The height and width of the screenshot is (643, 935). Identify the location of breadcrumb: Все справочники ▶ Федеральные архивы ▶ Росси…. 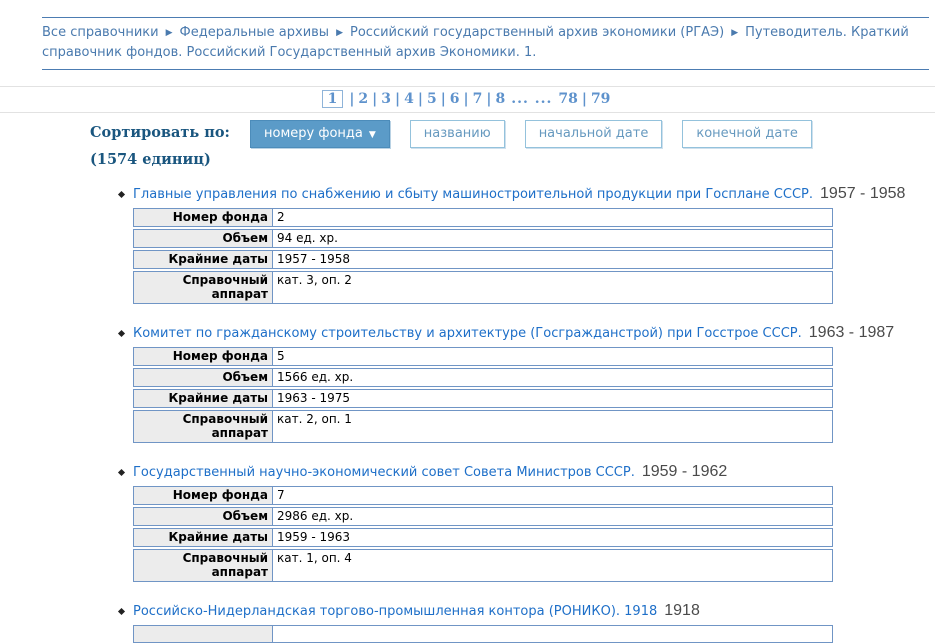
(485, 43).